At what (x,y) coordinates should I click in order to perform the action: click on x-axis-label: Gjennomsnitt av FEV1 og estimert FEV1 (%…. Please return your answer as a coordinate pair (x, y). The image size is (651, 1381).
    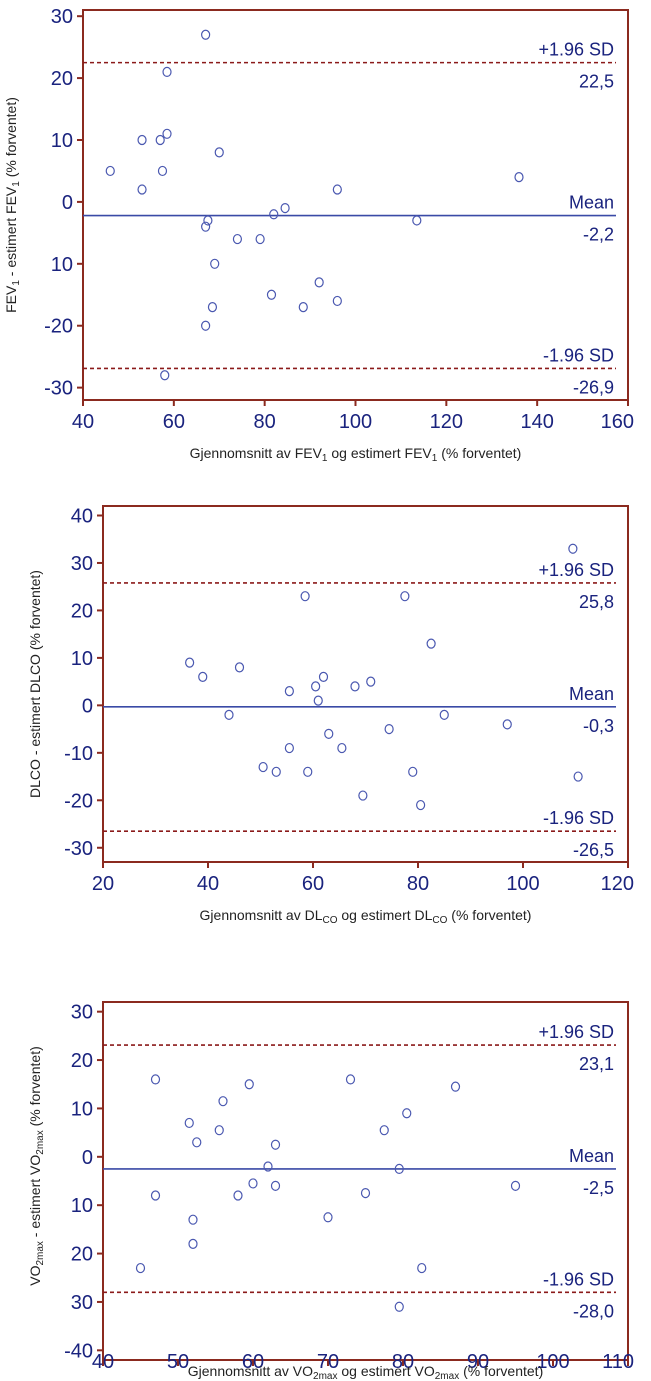
    Looking at the image, I should click on (356, 454).